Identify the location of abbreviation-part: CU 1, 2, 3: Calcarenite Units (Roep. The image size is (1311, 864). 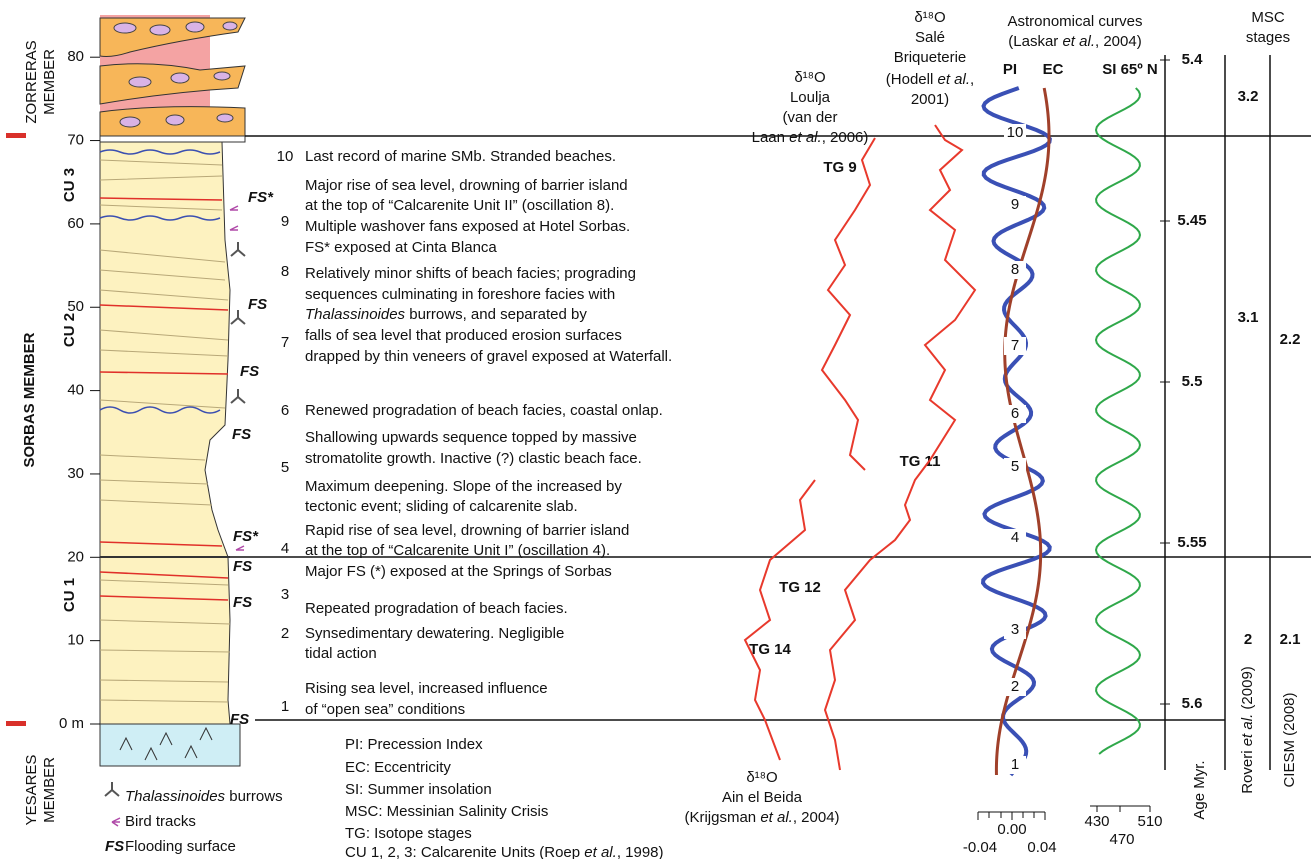
(464, 851).